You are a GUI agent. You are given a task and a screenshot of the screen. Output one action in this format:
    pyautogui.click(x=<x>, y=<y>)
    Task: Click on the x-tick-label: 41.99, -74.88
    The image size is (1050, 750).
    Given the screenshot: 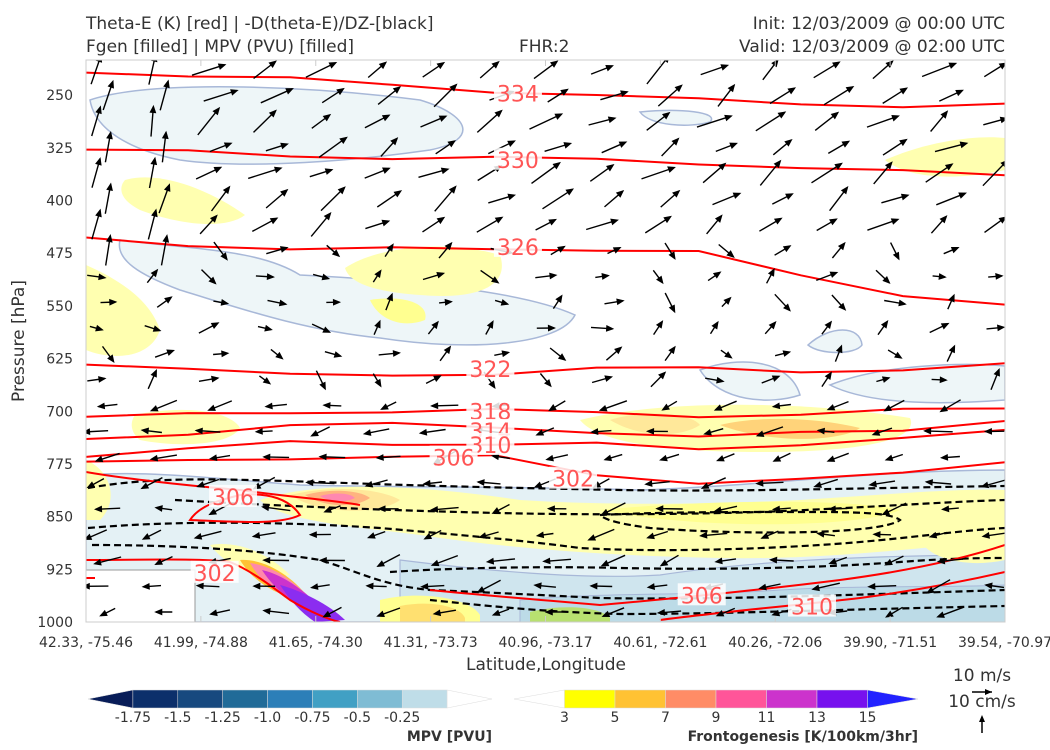 What is the action you would take?
    pyautogui.click(x=201, y=643)
    